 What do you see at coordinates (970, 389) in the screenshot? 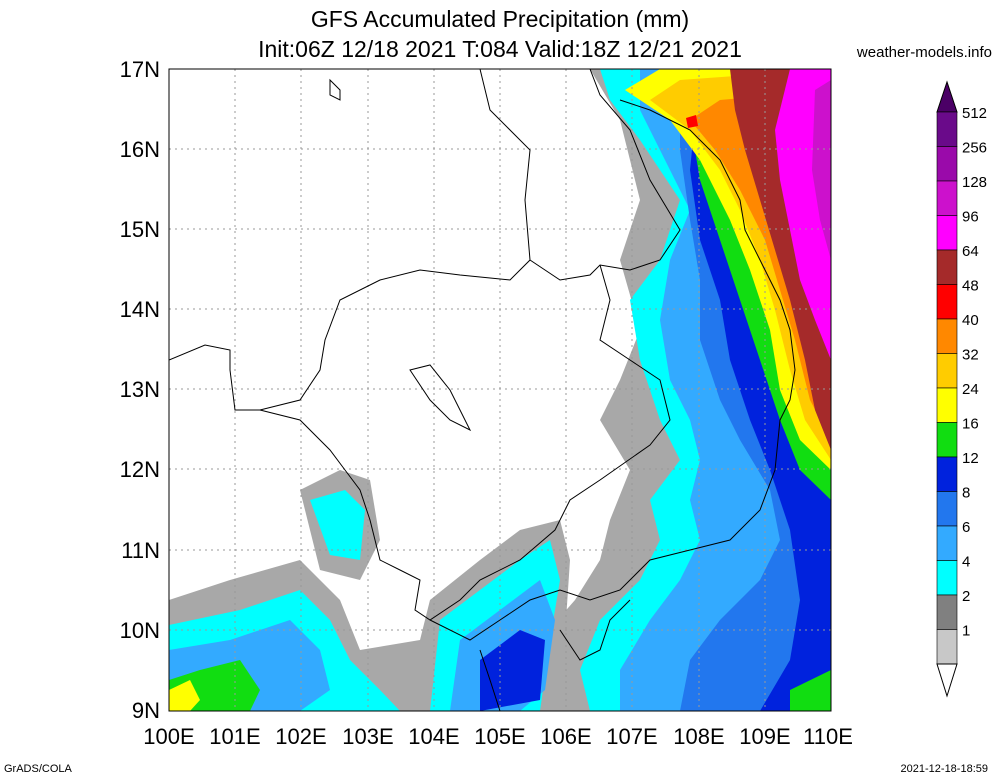
I see `legend-level-label: 24` at bounding box center [970, 389].